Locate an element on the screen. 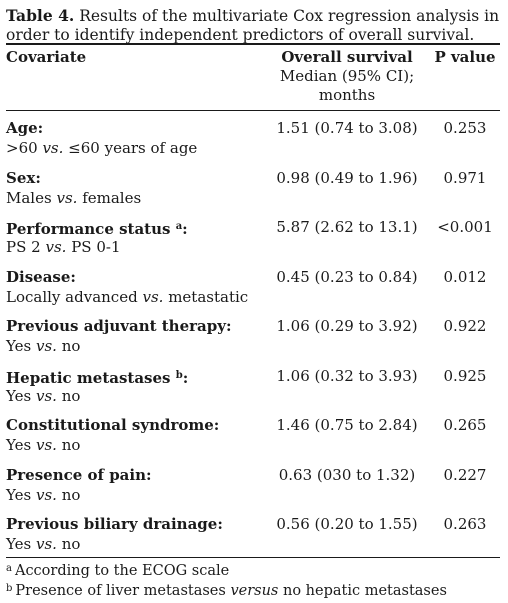  footnote-a-mark: a is located at coordinates (9, 568).